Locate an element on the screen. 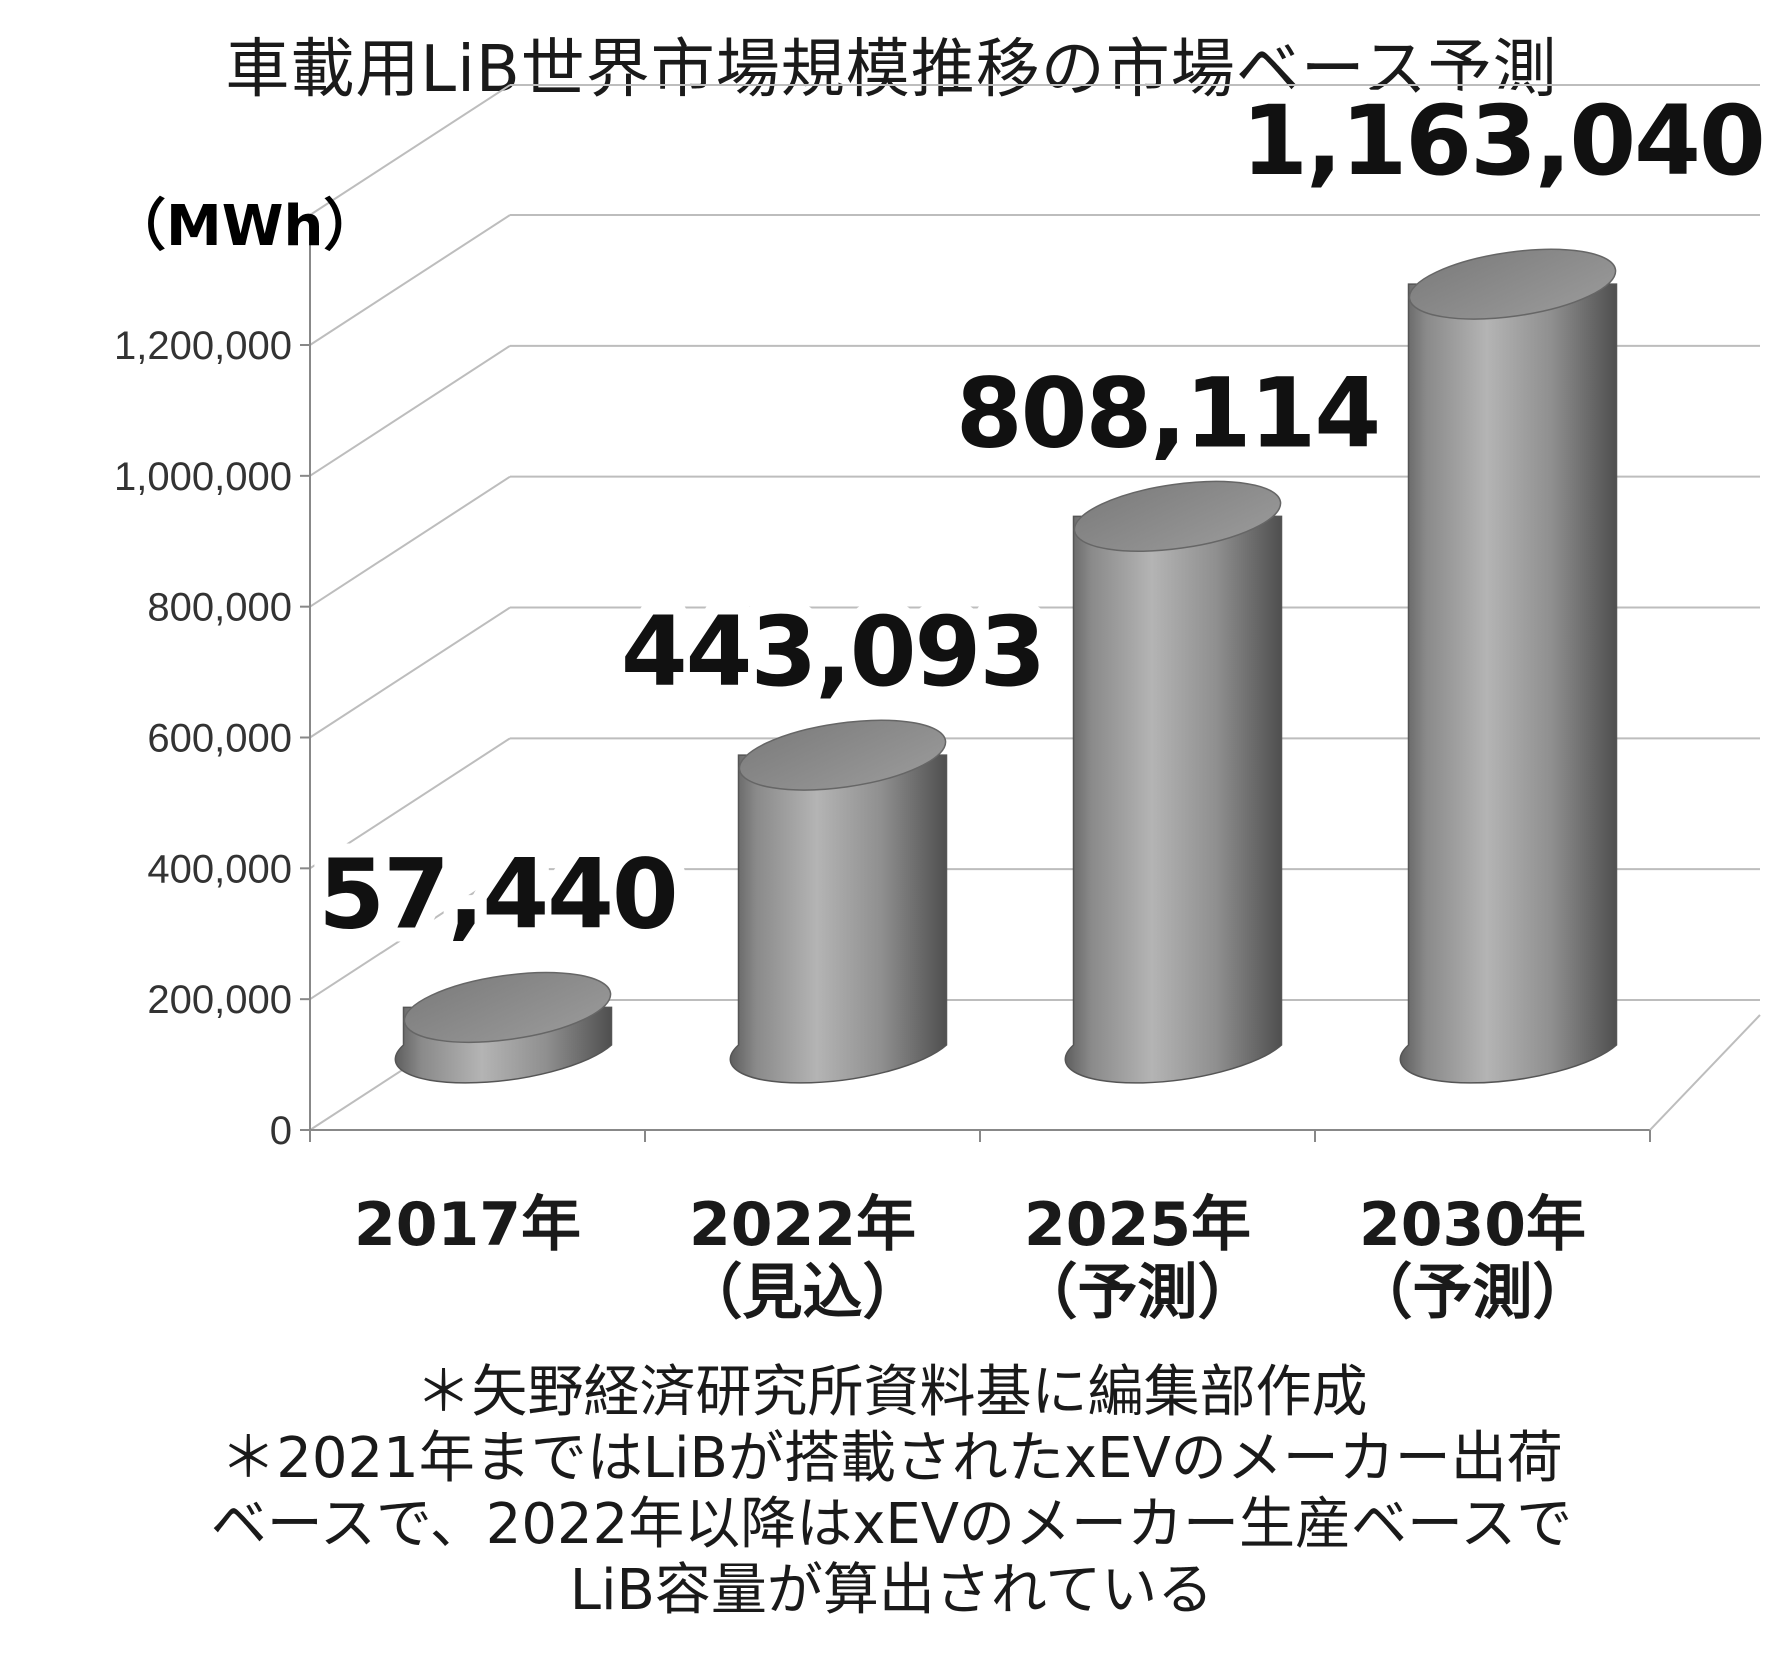 This screenshot has width=1783, height=1654. value-label: 57,440 is located at coordinates (497, 894).